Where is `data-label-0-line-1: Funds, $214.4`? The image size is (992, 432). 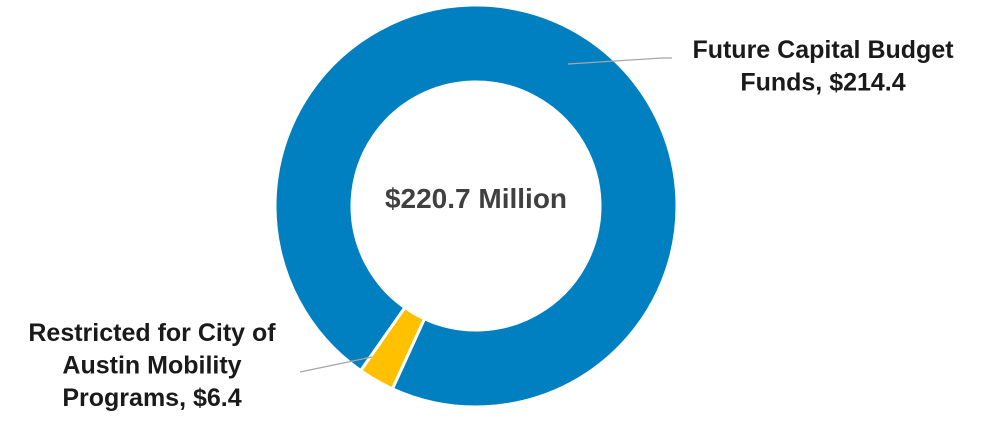 data-label-0-line-1: Funds, $214.4 is located at coordinates (822, 83).